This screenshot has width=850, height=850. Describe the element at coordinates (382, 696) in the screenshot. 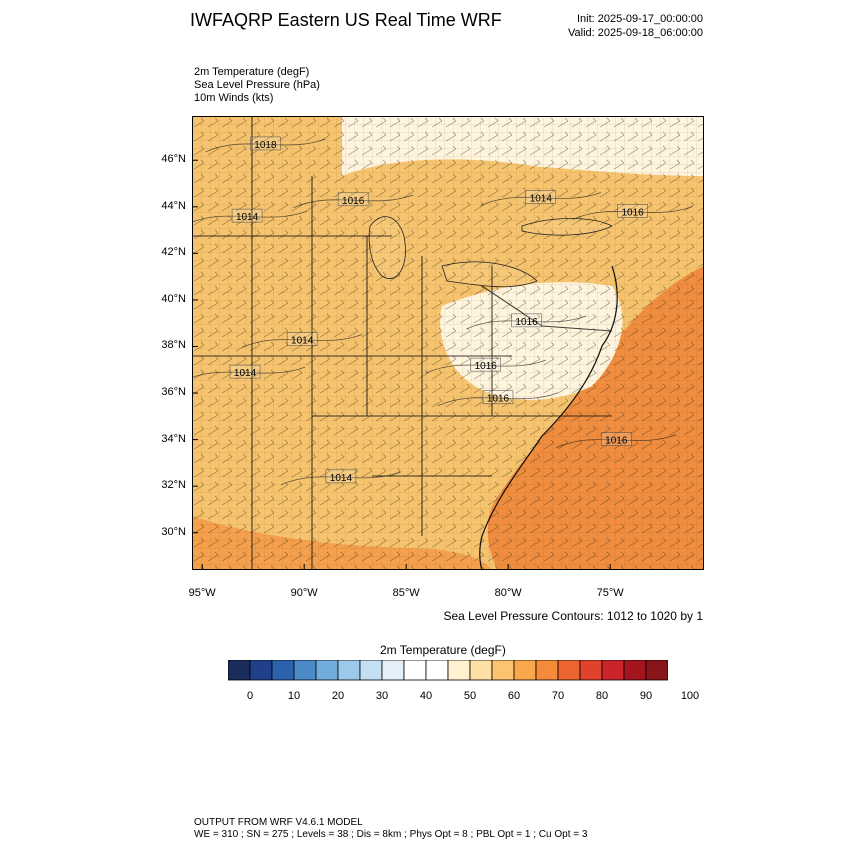

I see `colorbar-label: 30` at that location.